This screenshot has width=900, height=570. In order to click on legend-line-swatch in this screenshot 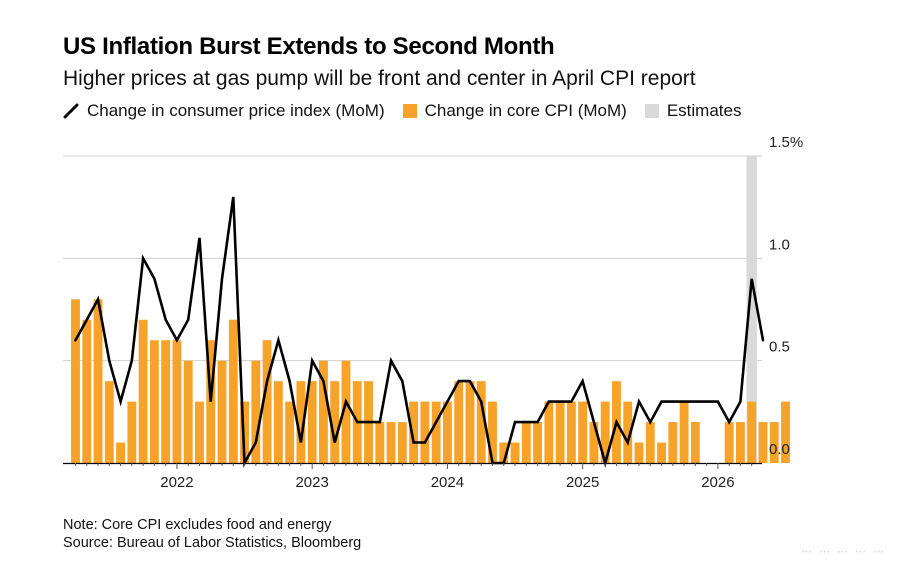, I will do `click(71, 111)`.